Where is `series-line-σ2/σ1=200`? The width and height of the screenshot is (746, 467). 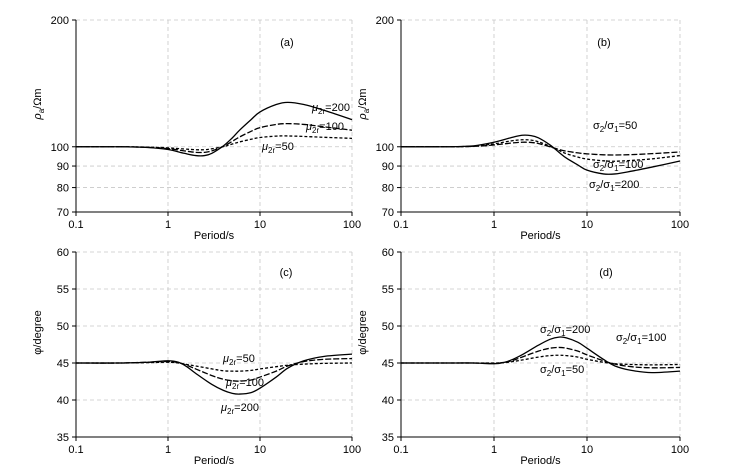 series-line-σ2/σ1=200 is located at coordinates (540, 154).